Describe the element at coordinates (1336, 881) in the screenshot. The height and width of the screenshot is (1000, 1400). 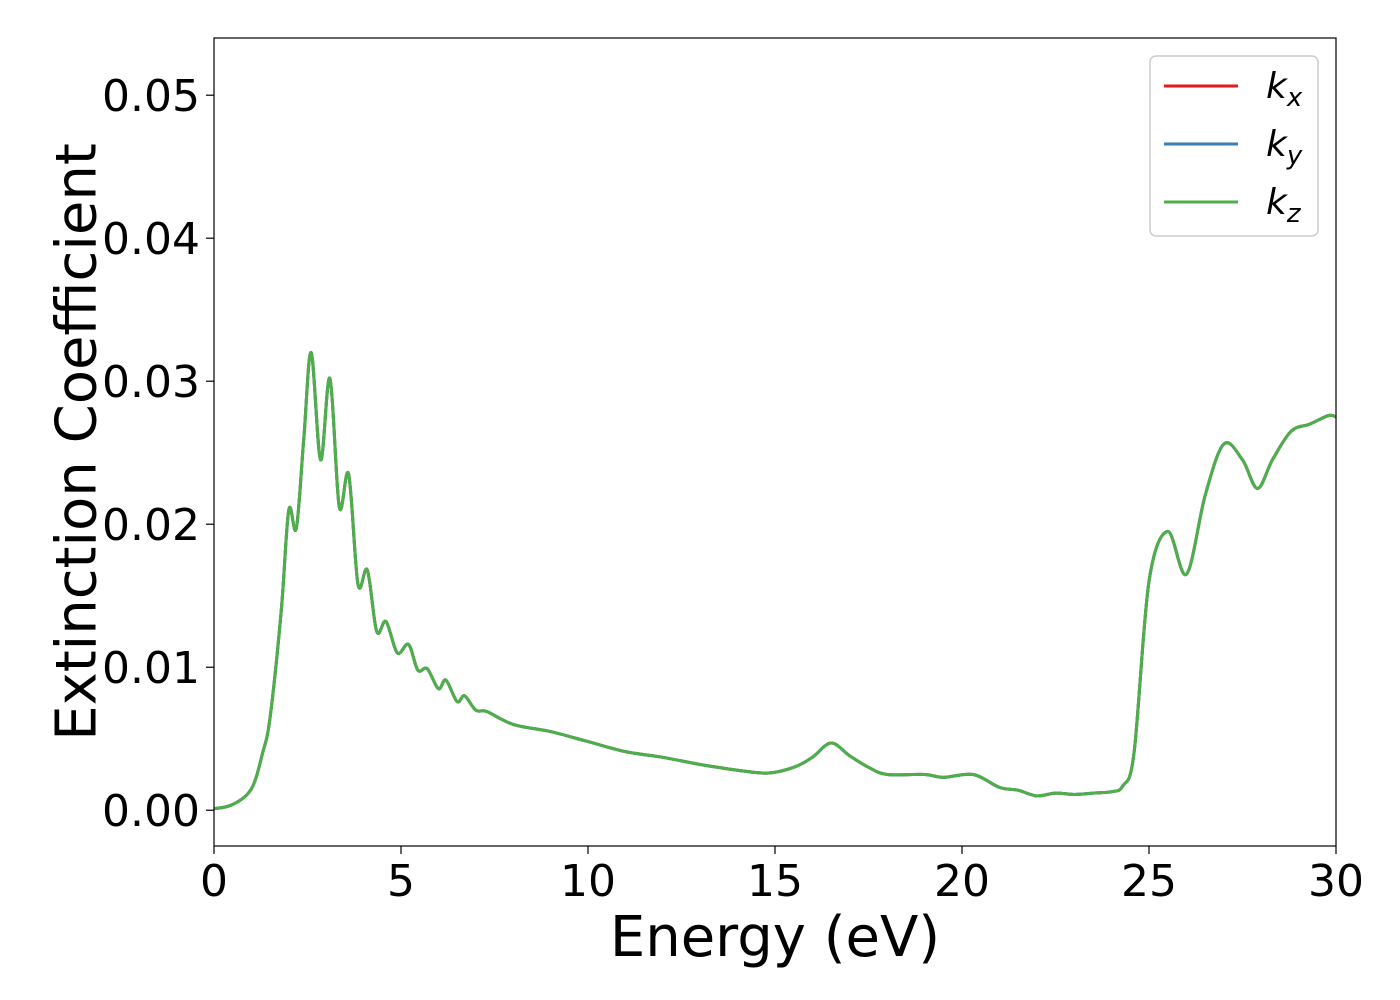
I see `x-tick-label: 30` at that location.